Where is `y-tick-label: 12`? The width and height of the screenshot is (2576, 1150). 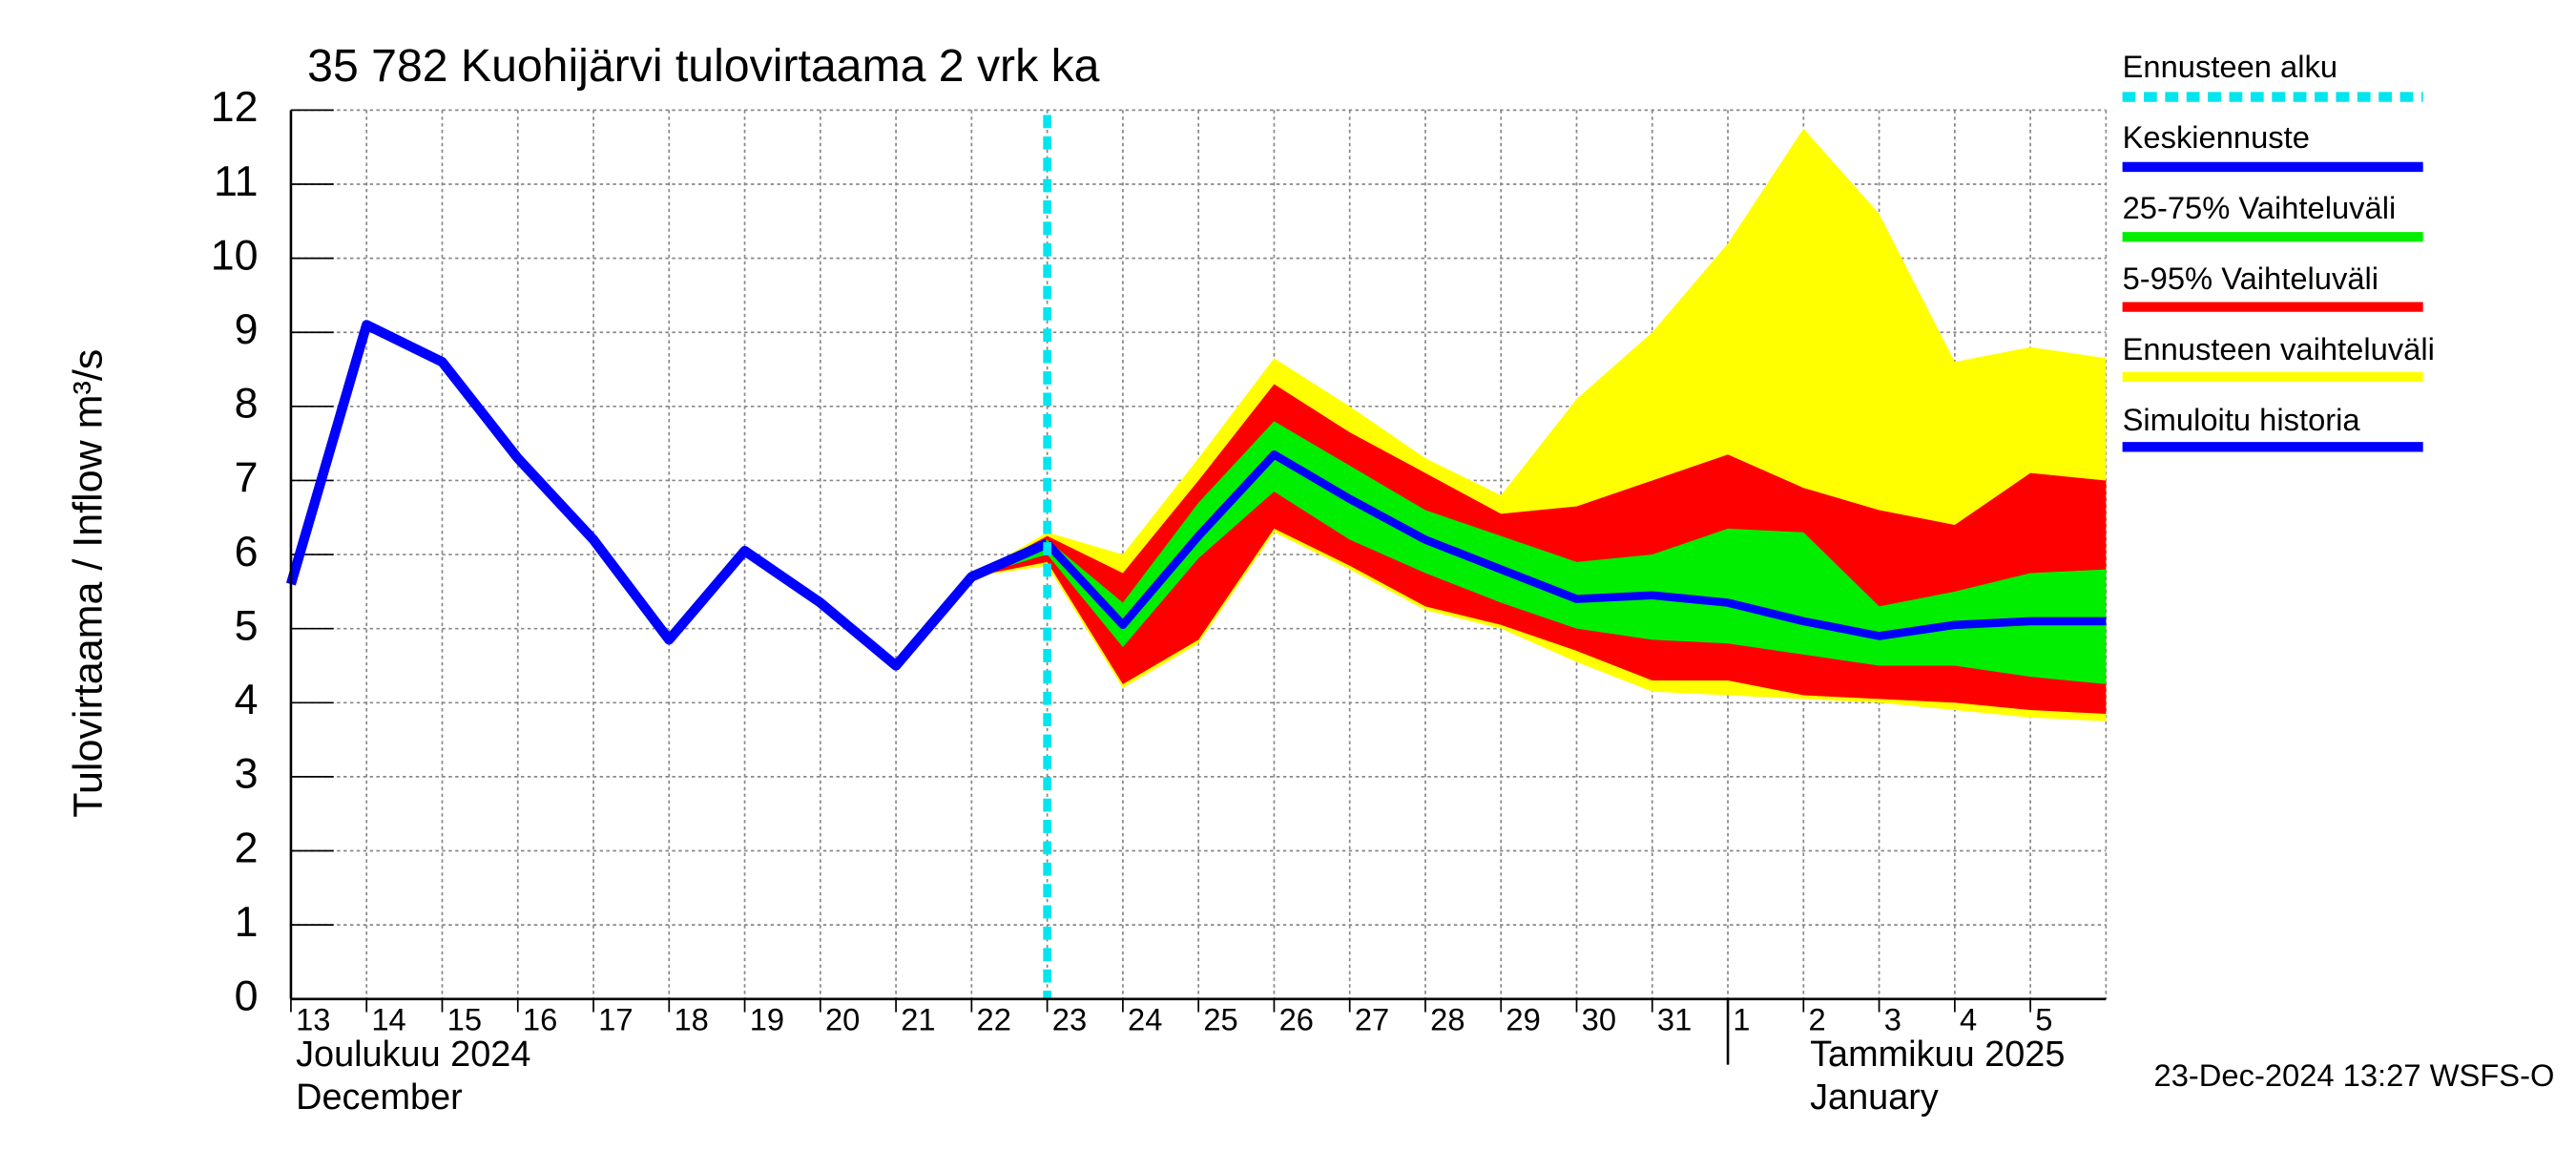
y-tick-label: 12 is located at coordinates (235, 107).